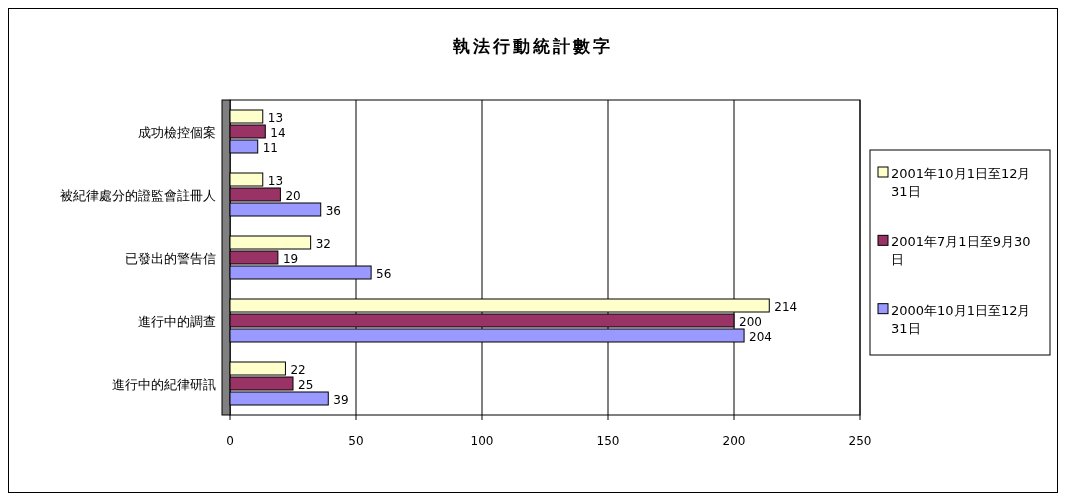 The image size is (1066, 501). Describe the element at coordinates (164, 384) in the screenshot. I see `y-tick-label: 進行中的紀律研訊` at that location.